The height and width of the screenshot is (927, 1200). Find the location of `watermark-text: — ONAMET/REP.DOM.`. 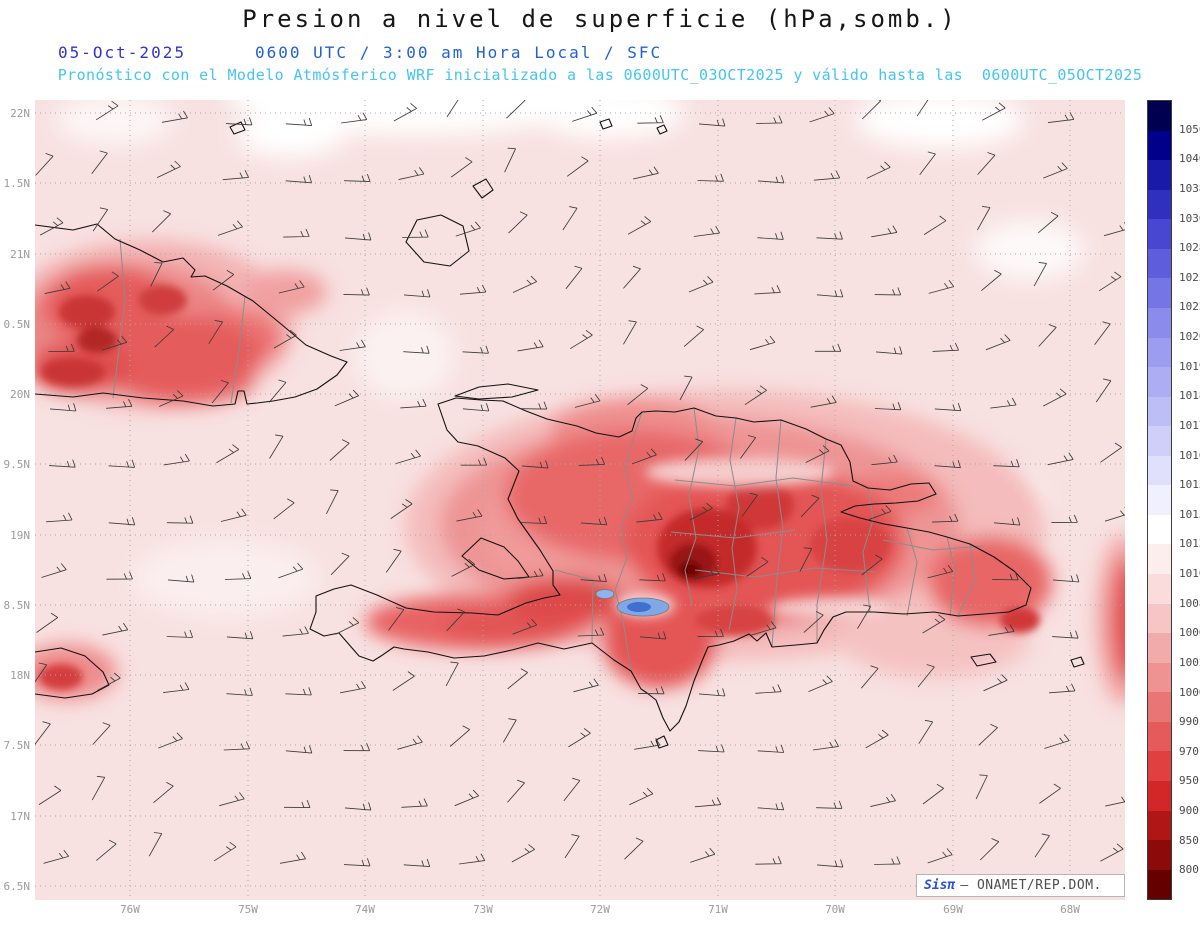

watermark-text: — ONAMET/REP.DOM. is located at coordinates (1031, 885).